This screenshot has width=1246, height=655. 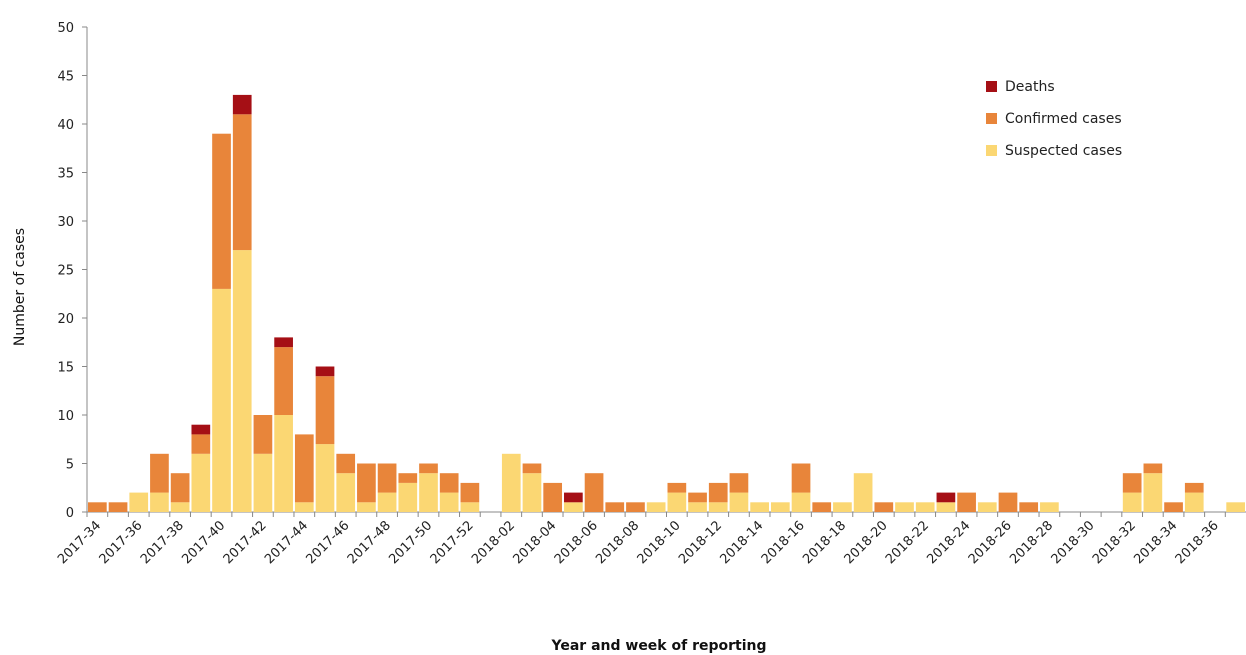 I want to click on y-tick-label: 25, so click(x=65, y=271).